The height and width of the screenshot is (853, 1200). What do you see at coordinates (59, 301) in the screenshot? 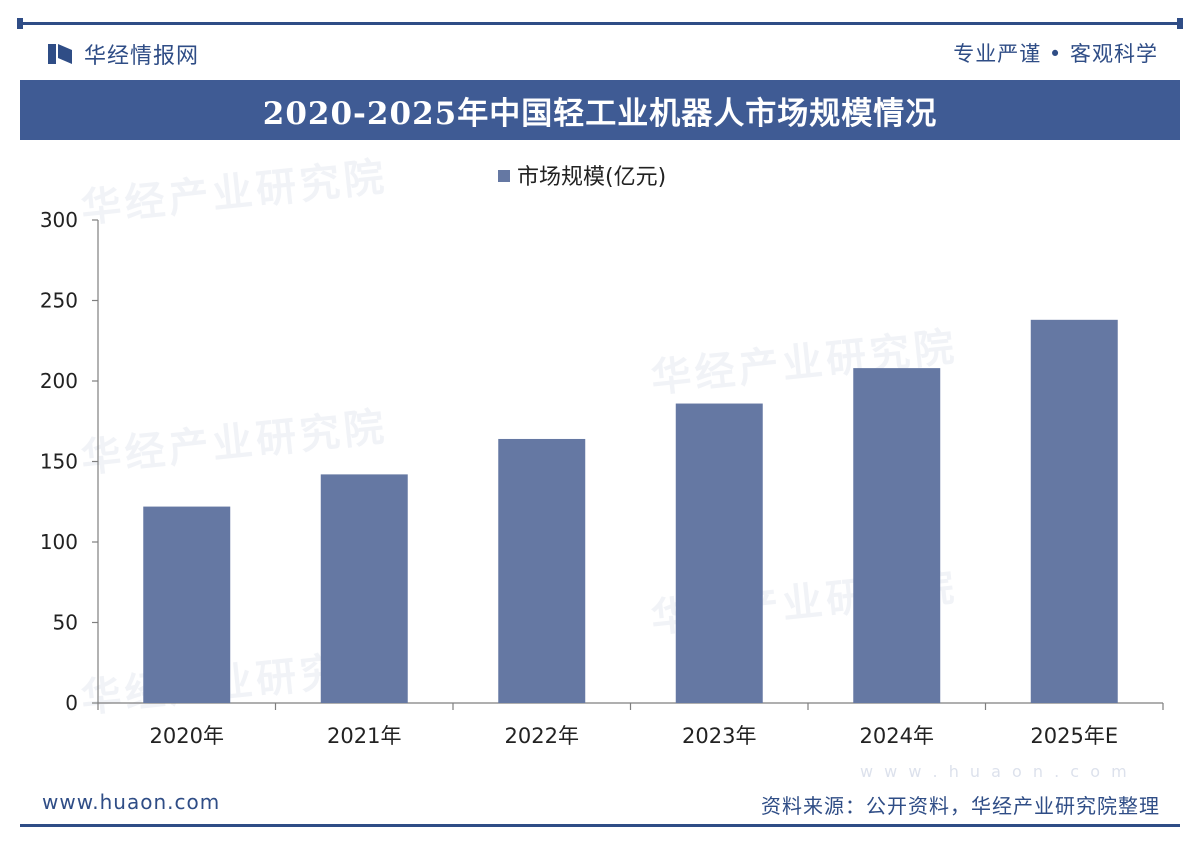
I see `y-tick-label: 250` at bounding box center [59, 301].